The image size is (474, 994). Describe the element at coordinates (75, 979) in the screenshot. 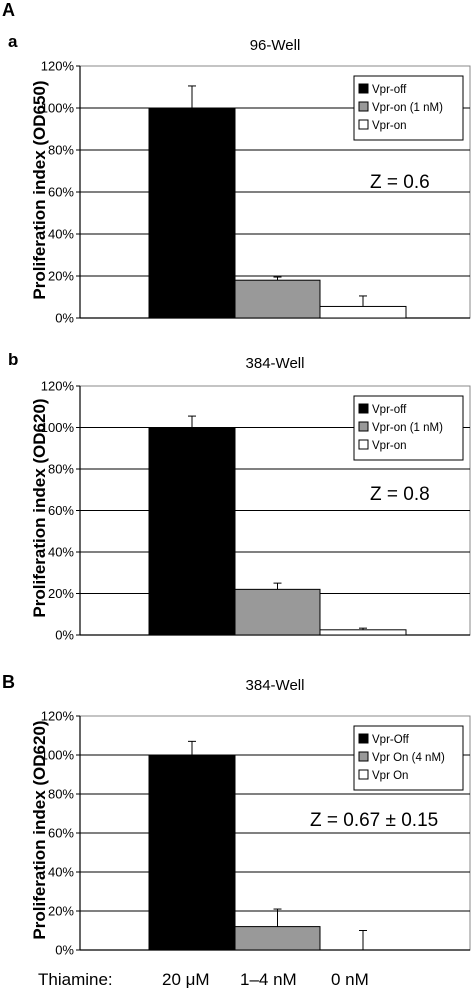

I see `thiamine-label: Thiamine:` at that location.